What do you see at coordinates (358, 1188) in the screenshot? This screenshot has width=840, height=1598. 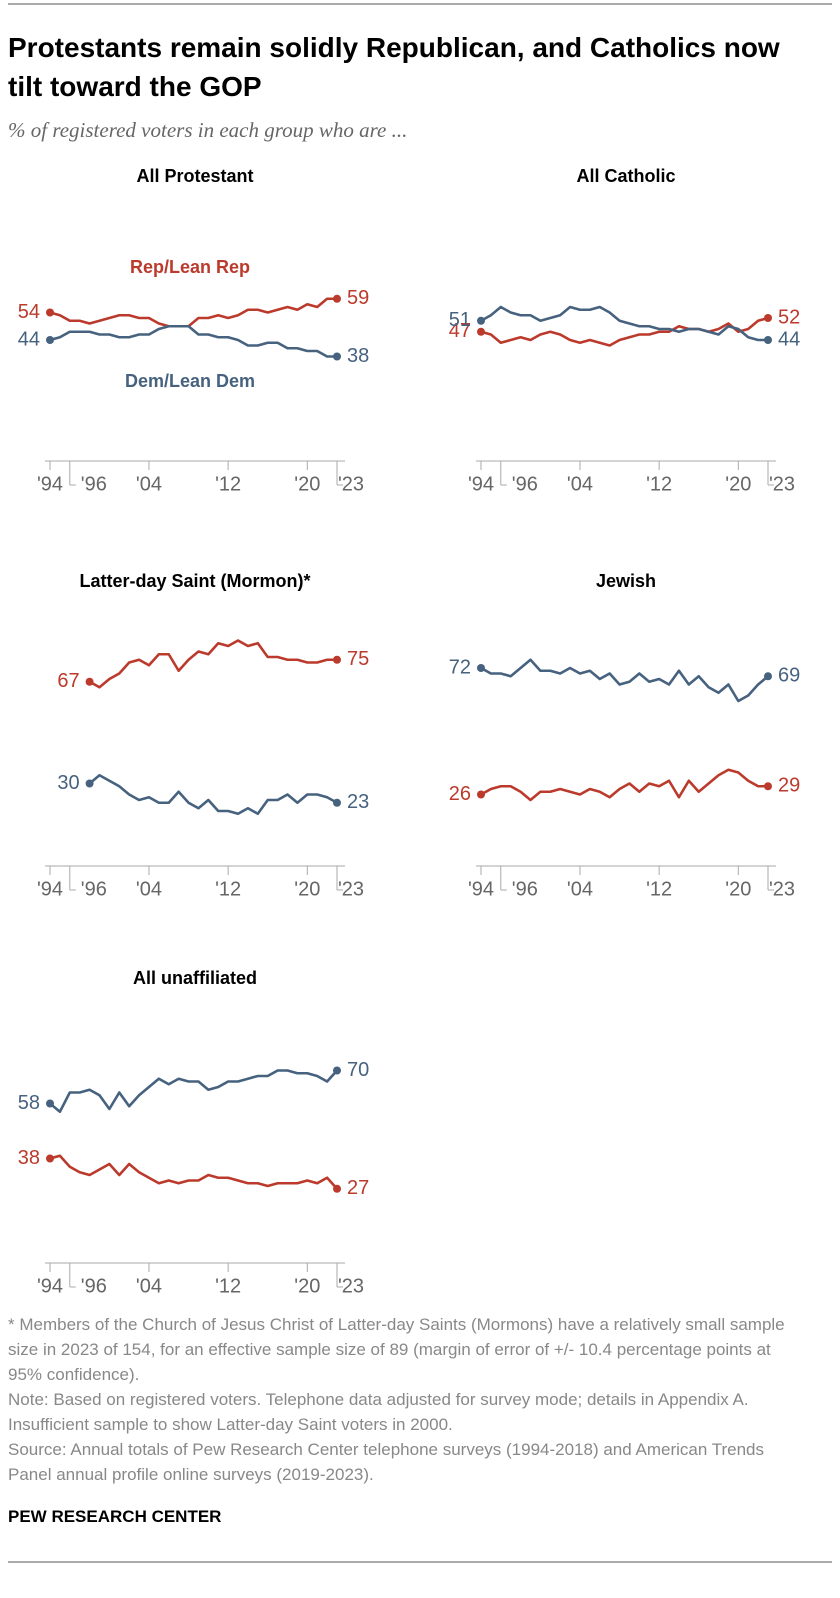 I see `value-label: 27` at bounding box center [358, 1188].